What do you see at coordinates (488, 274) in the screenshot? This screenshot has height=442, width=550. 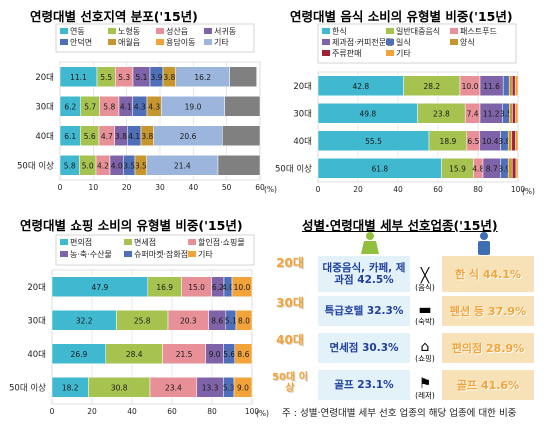 I see `male-preference: 한 식 44.1%` at bounding box center [488, 274].